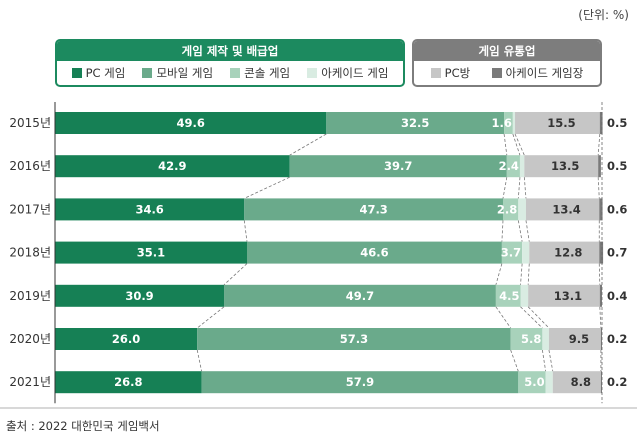 The width and height of the screenshot is (637, 441). I want to click on value-label: 3.7, so click(511, 253).